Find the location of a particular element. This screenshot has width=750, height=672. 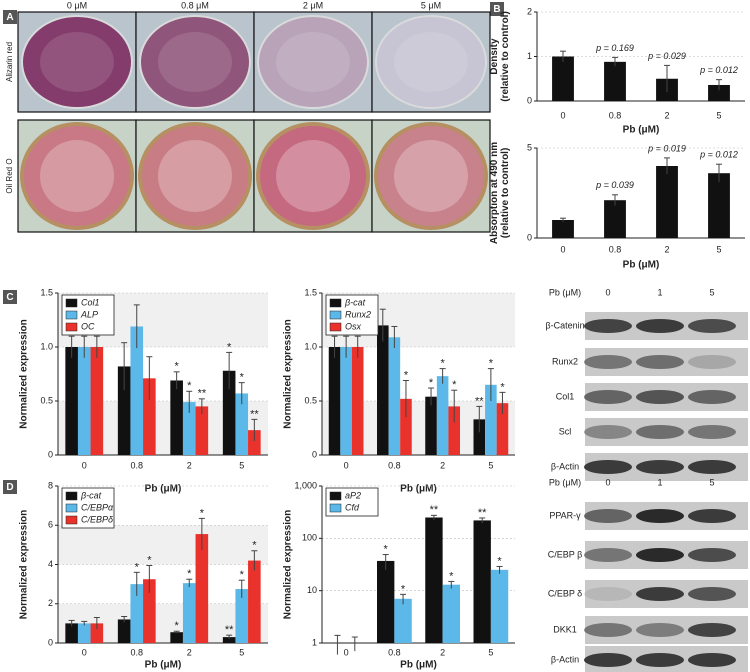

x-axis-label: Pb (μM) is located at coordinates (418, 665).